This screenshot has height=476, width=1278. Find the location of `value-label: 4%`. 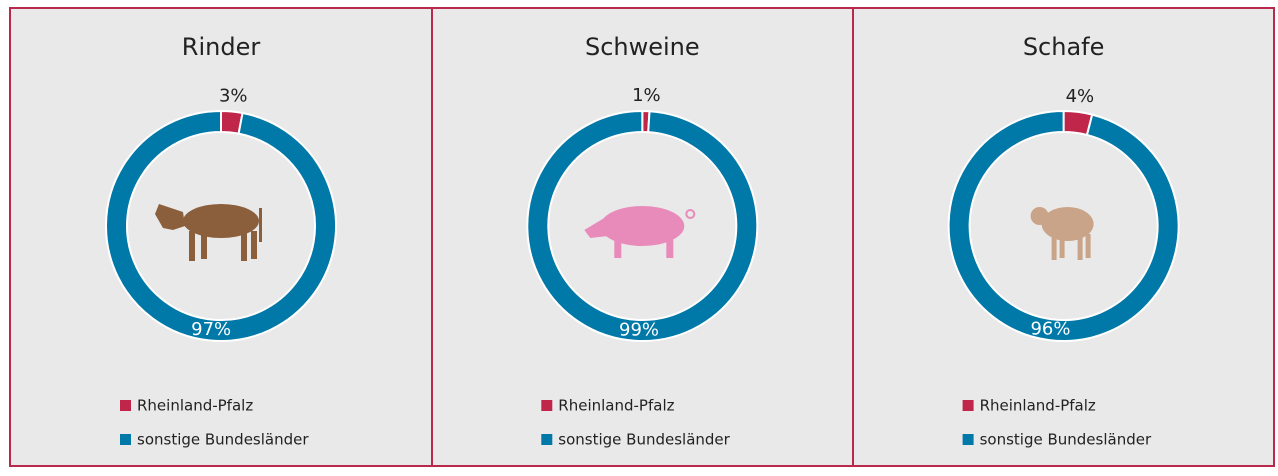

value-label: 4% is located at coordinates (1080, 96).